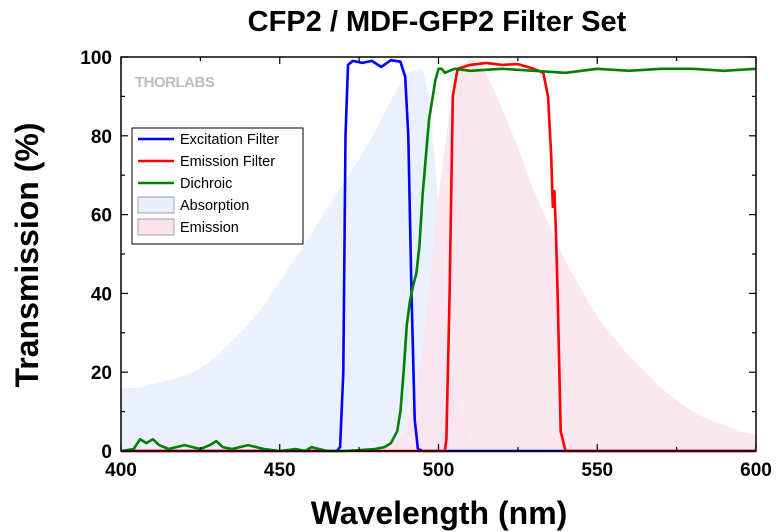  What do you see at coordinates (101, 216) in the screenshot?
I see `y-tick-label: 60` at bounding box center [101, 216].